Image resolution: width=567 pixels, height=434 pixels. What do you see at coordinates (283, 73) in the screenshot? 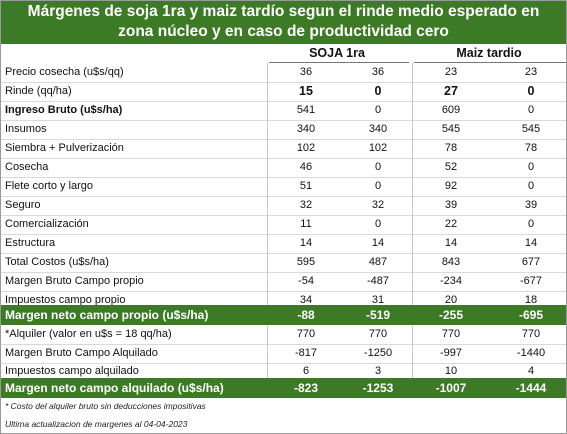
I see `row-precio-cosecha: Precio cosecha (u$s/qq) 36 36 23 23` at bounding box center [283, 73].